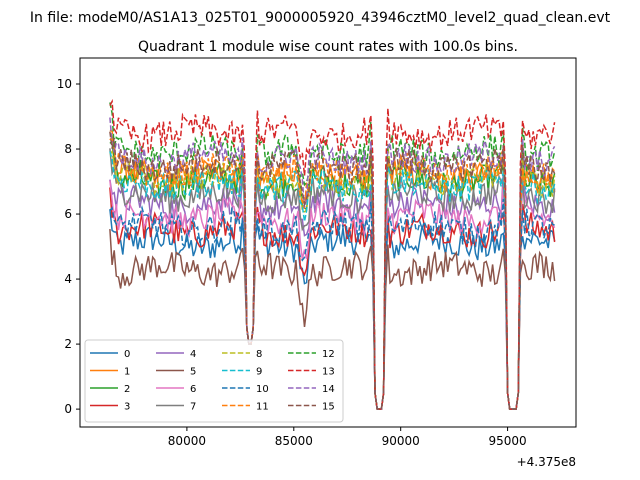 This screenshot has height=480, width=640. What do you see at coordinates (193, 389) in the screenshot?
I see `legend-label-6: 6` at bounding box center [193, 389].